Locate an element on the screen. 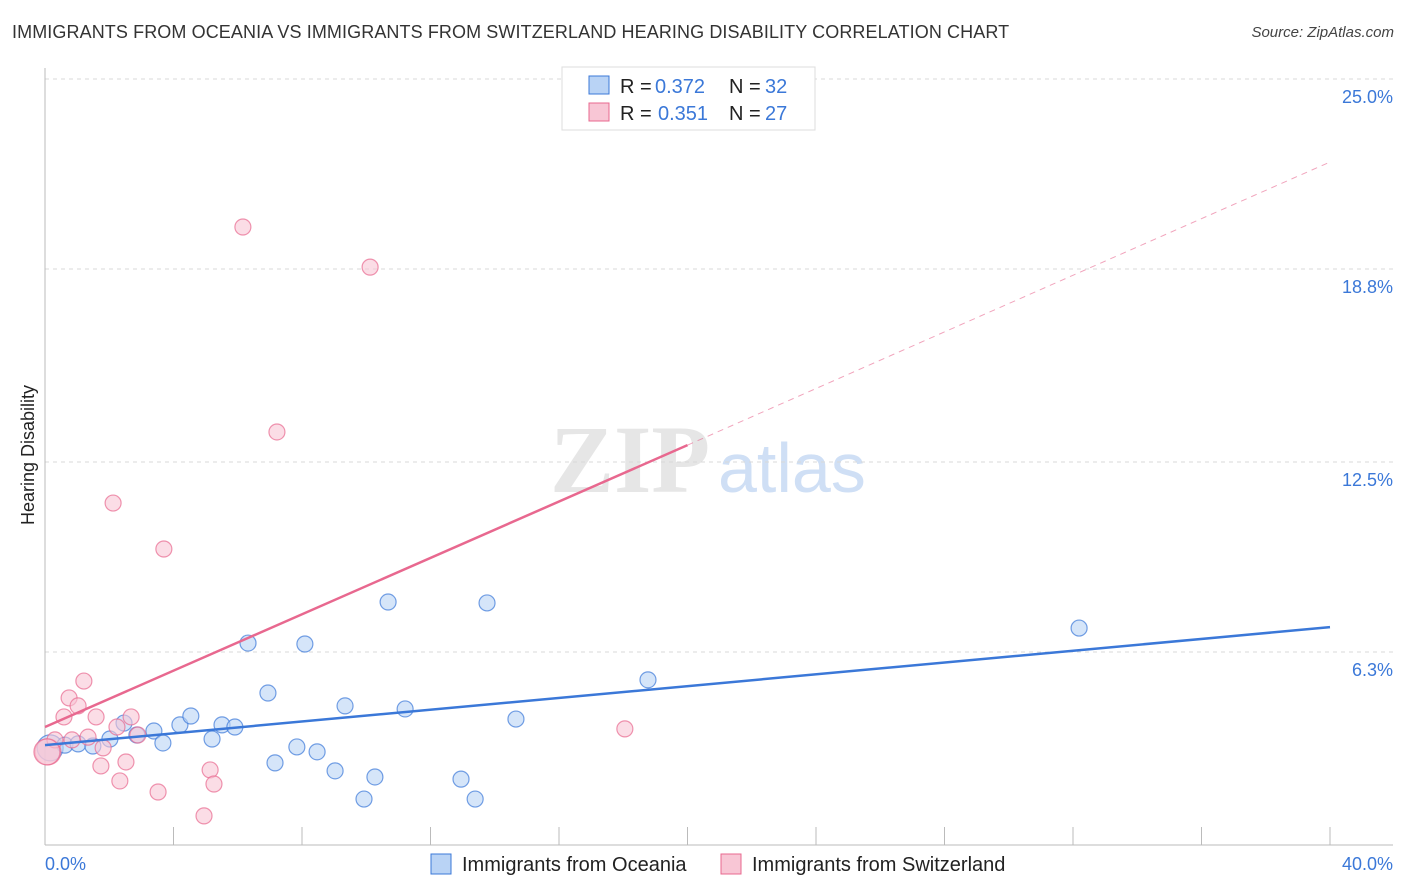 The image size is (1406, 892). chart-source: Source: ZipAtlas.com is located at coordinates (1322, 32).